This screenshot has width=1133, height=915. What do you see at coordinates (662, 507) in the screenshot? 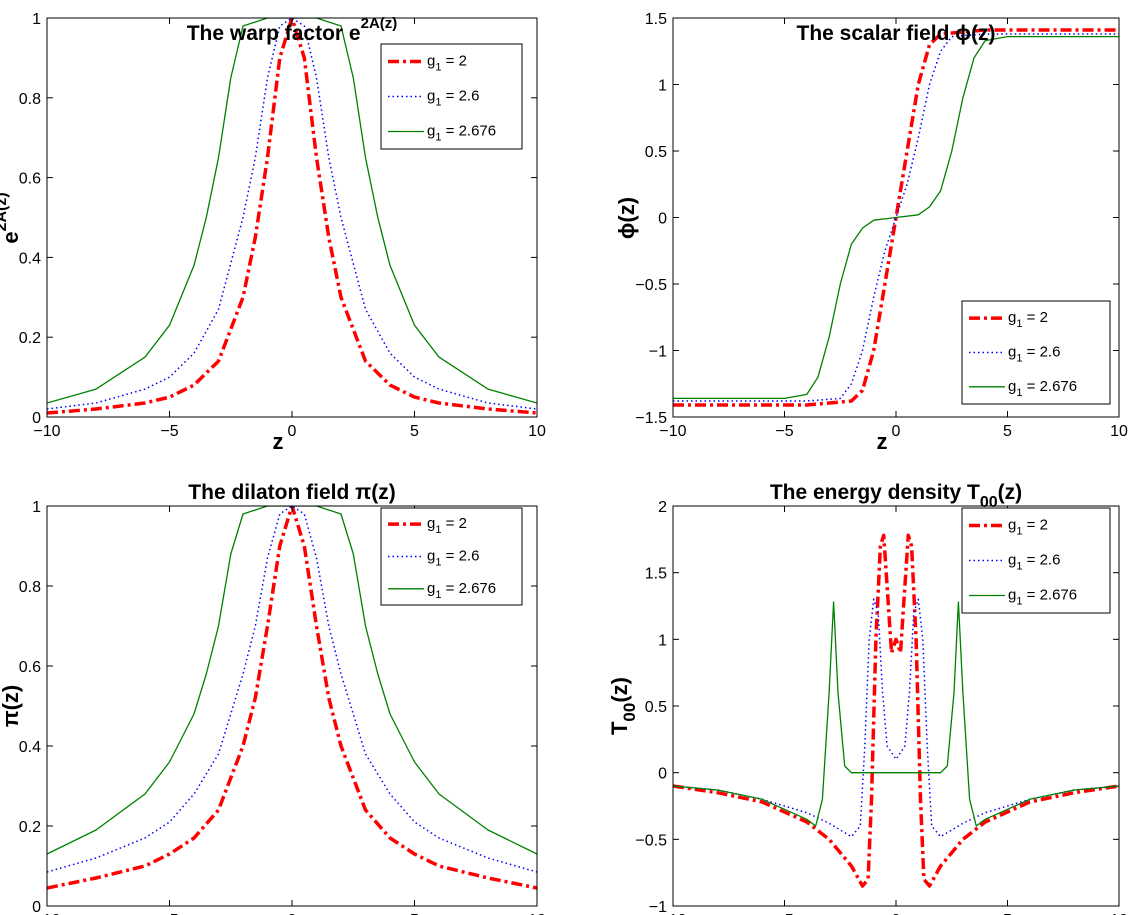
I see `y-tick-label: 2` at bounding box center [662, 507].